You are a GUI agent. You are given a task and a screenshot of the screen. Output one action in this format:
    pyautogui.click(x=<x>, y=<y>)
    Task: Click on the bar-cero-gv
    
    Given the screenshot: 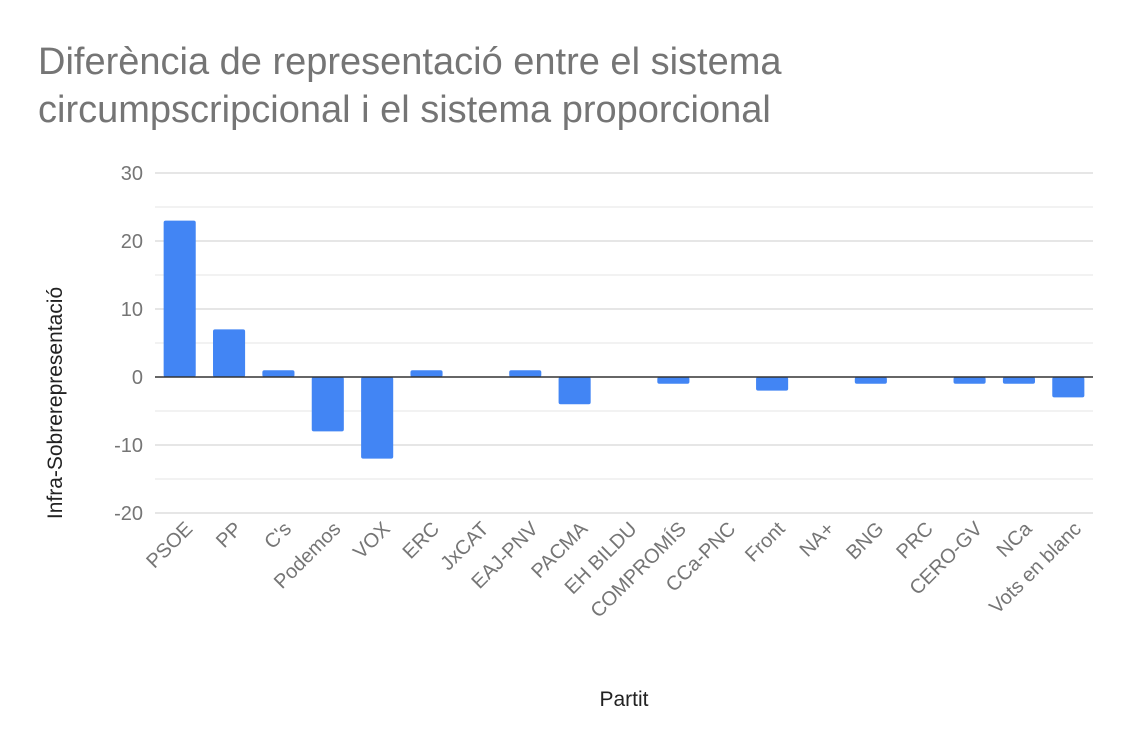 What is the action you would take?
    pyautogui.click(x=969, y=380)
    